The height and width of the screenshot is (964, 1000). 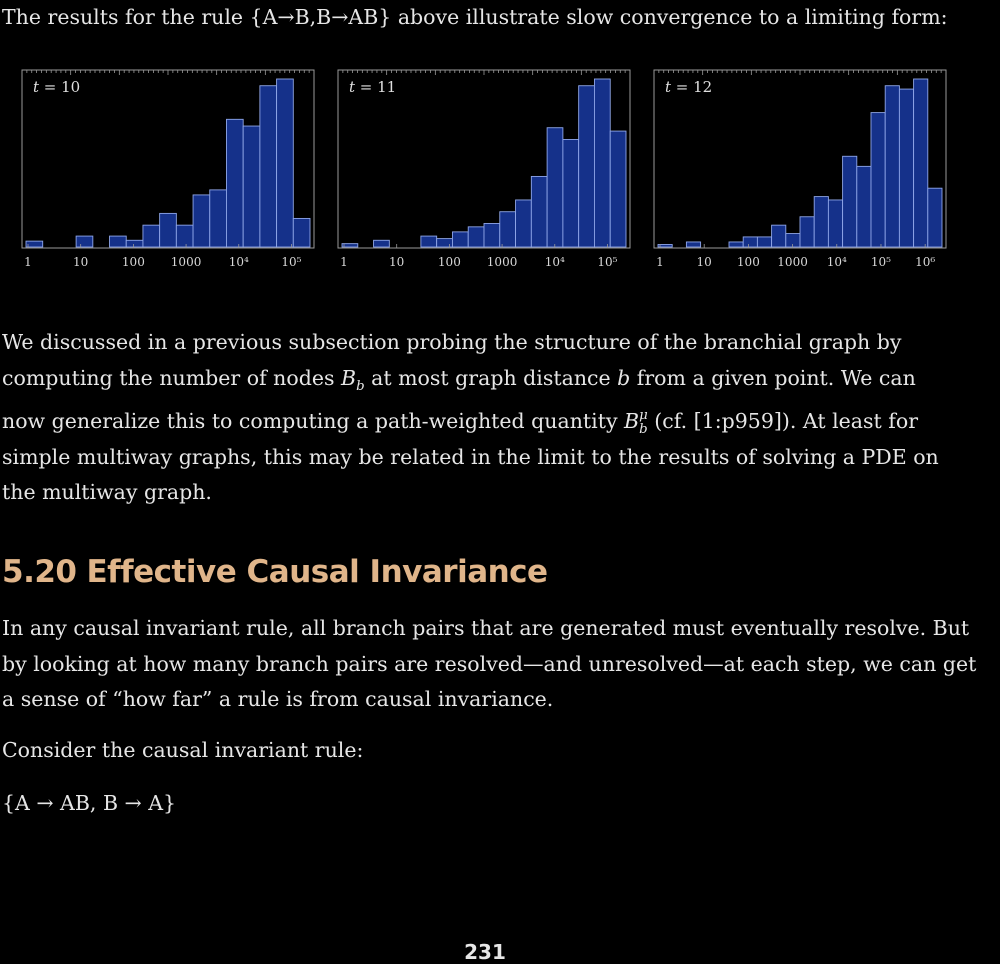 I want to click on panel-label: t = 12, so click(x=688, y=87).